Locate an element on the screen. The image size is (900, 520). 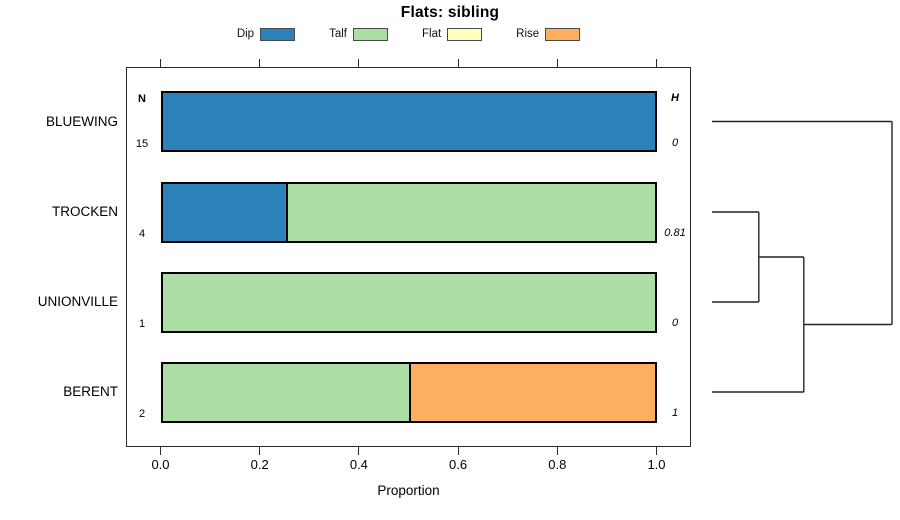
legend: Dip Talf Flat Rise is located at coordinates (408, 34).